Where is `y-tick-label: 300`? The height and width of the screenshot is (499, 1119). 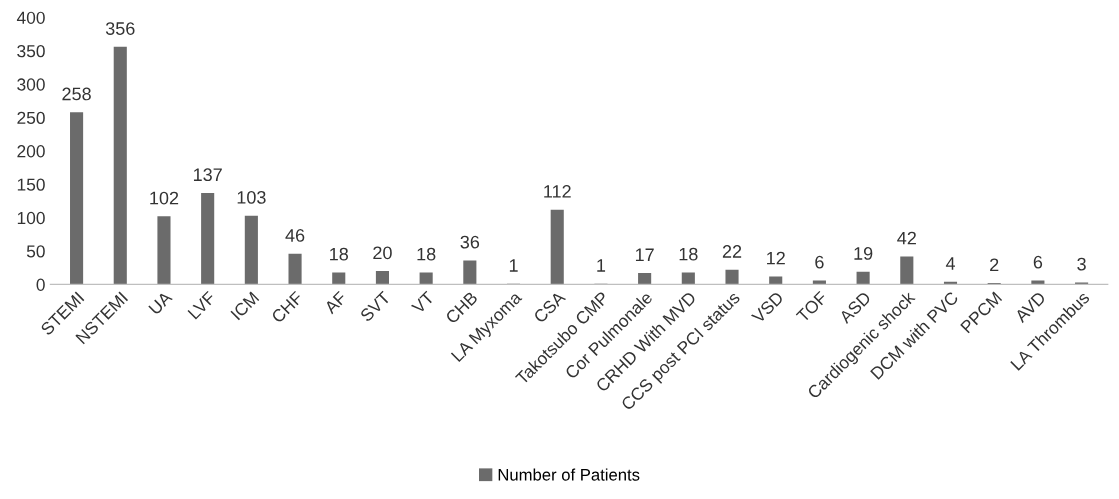 y-tick-label: 300 is located at coordinates (31, 84).